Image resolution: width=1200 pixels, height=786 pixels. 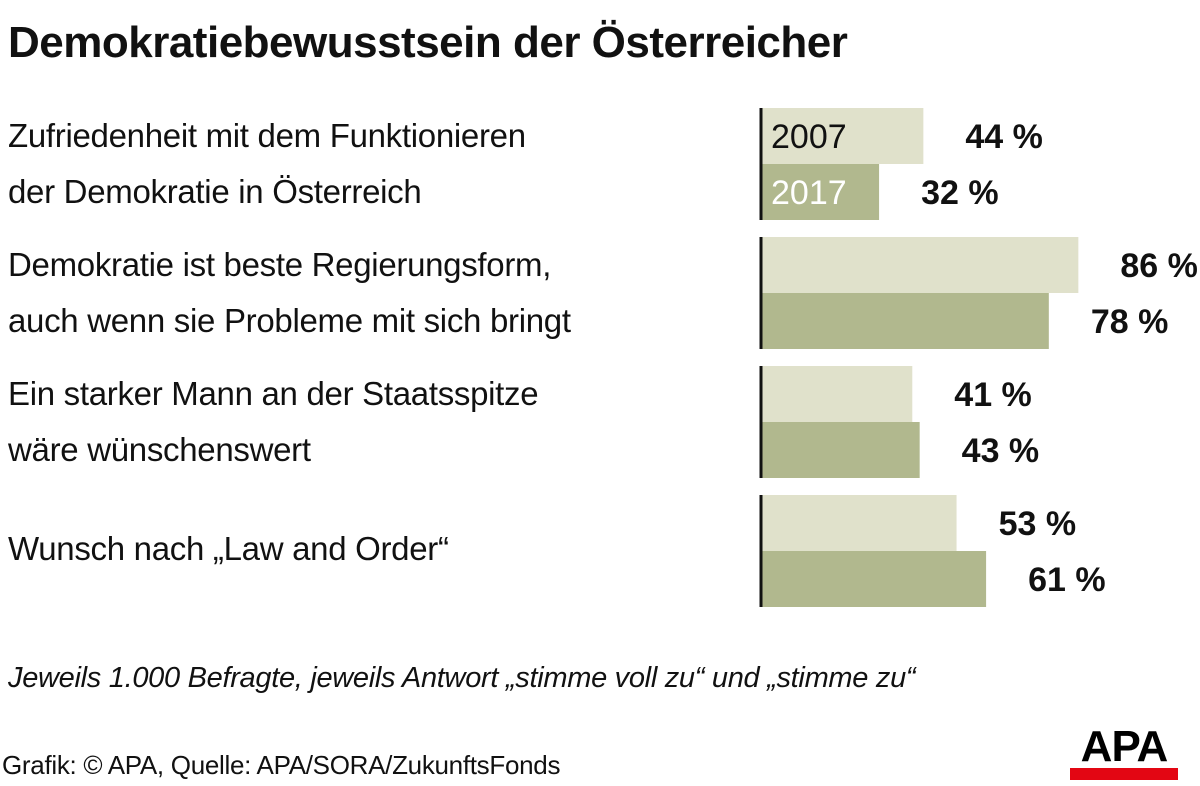 I want to click on category-label-line: Wunsch nach „Law and Order“, so click(x=228, y=548).